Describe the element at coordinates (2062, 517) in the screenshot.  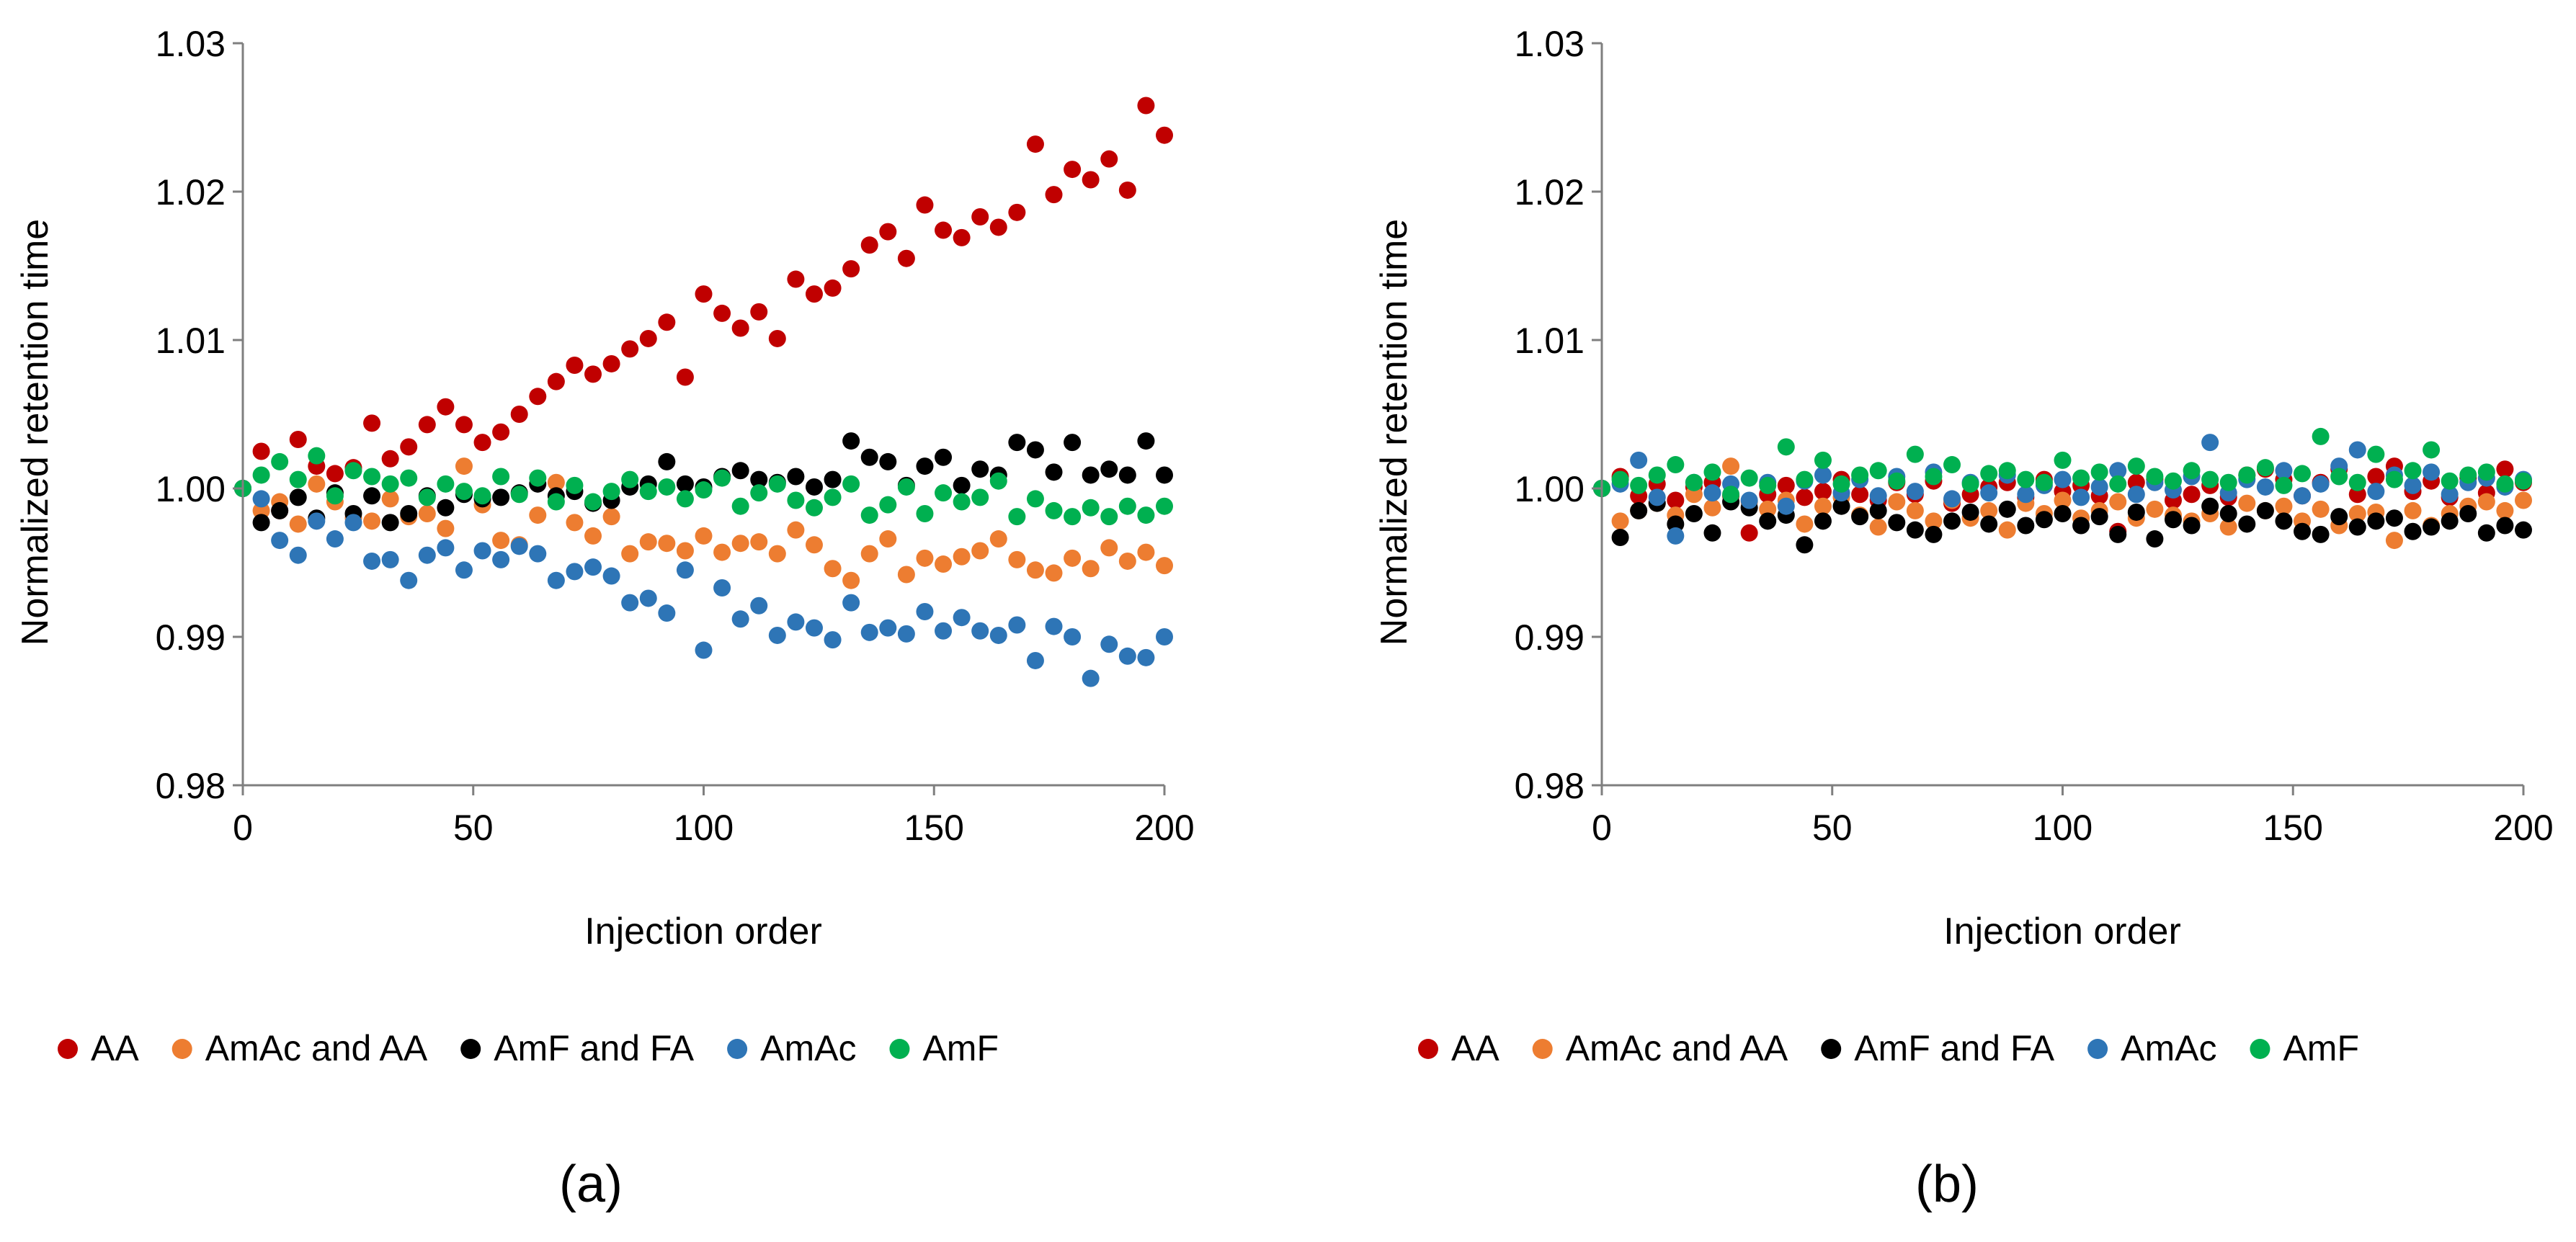
I see `panel-b-series-amf-and-fa` at that location.